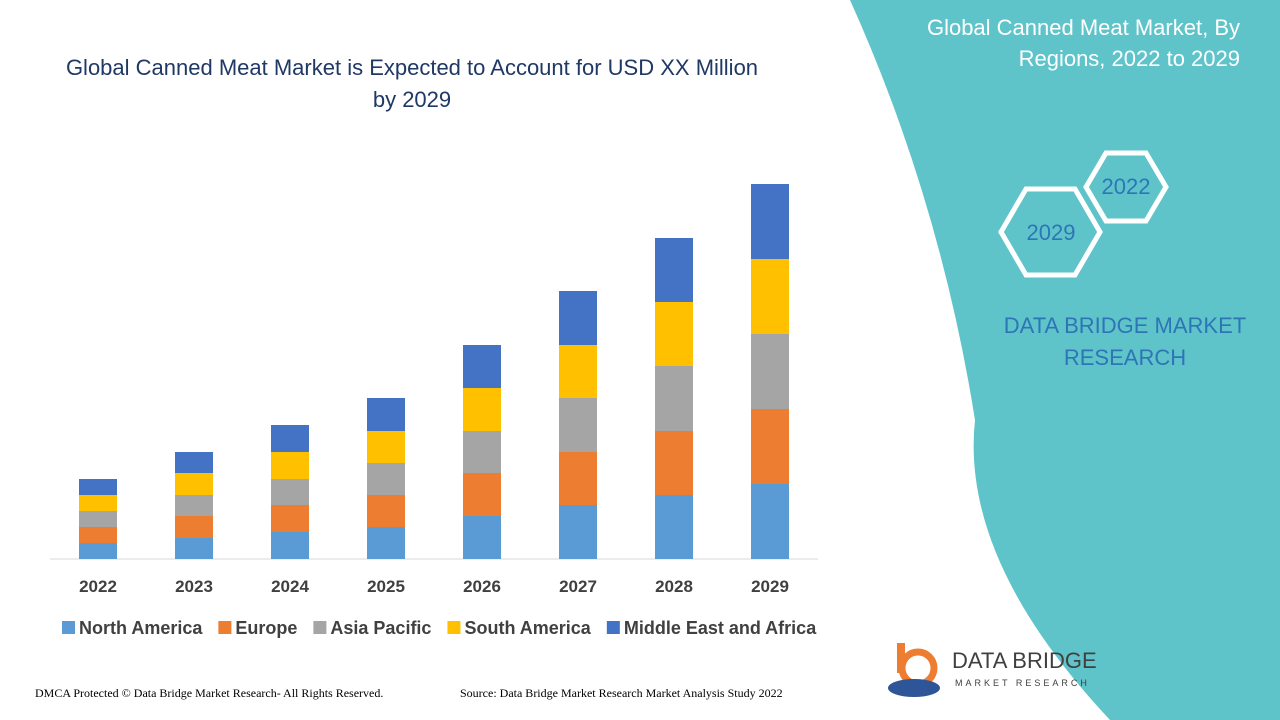 Image resolution: width=1280 pixels, height=720 pixels. Describe the element at coordinates (527, 628) in the screenshot. I see `legend-label: South America` at that location.